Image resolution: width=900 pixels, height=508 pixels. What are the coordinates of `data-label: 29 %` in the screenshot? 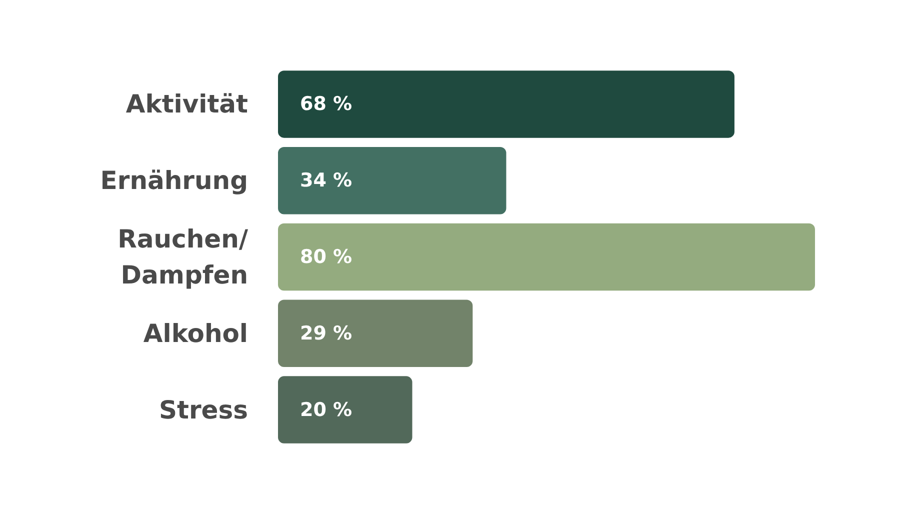 It's located at (326, 333).